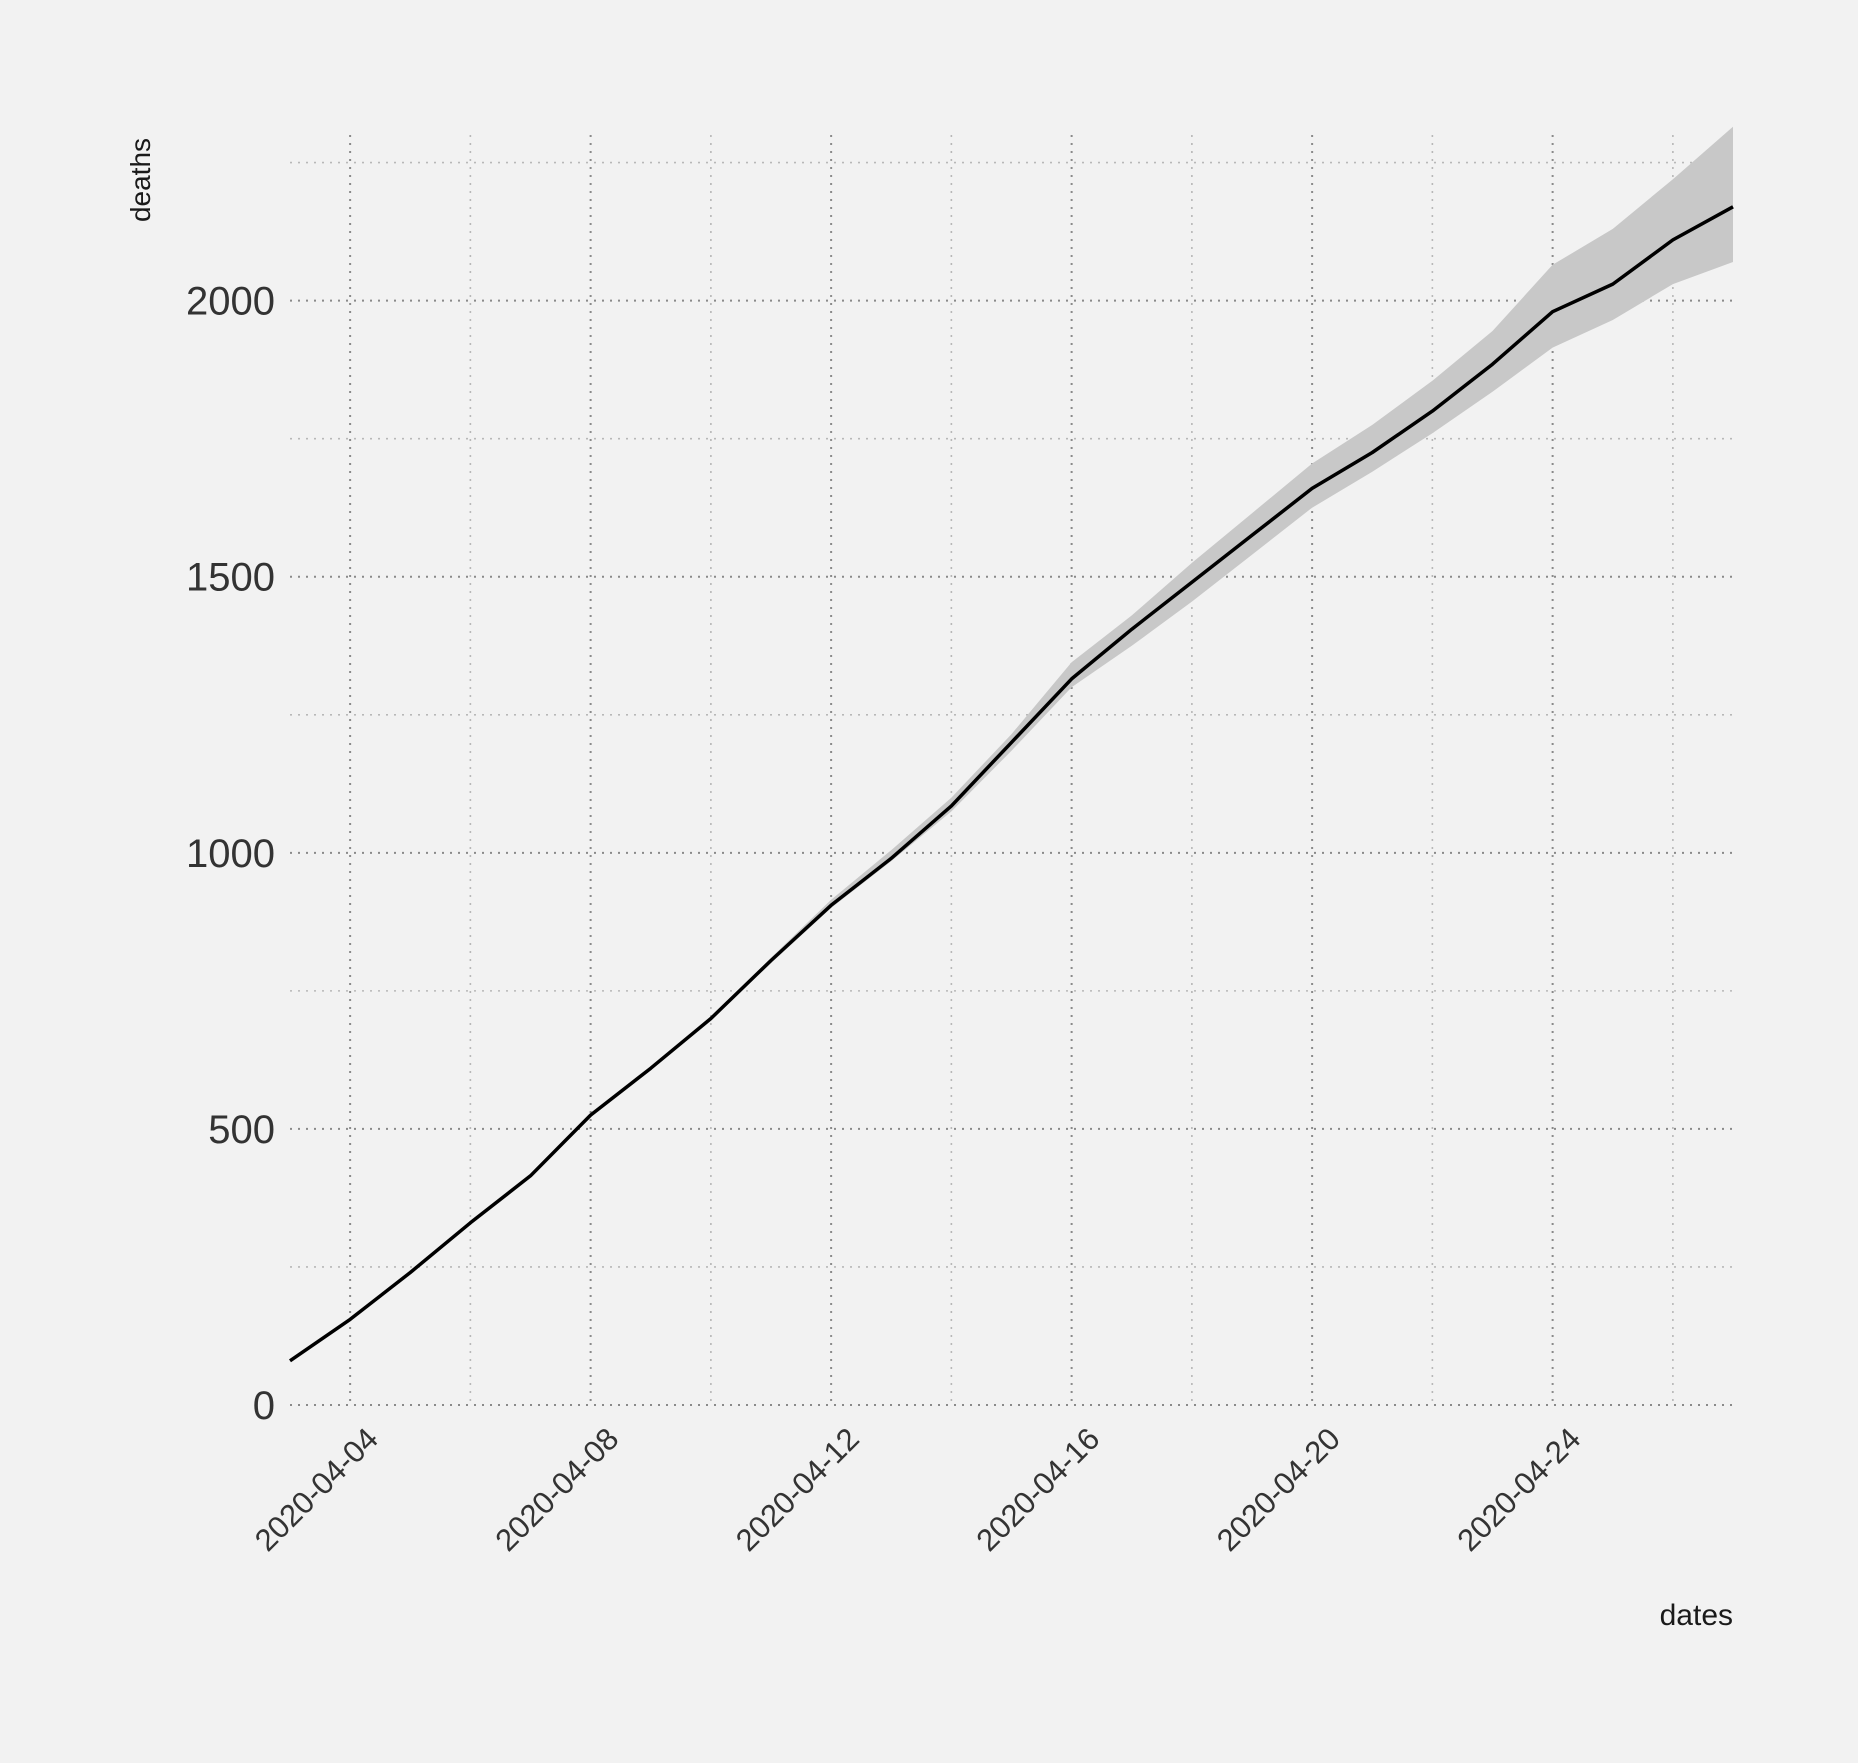  I want to click on x-tick-label: 2020-04-12, so click(797, 1489).